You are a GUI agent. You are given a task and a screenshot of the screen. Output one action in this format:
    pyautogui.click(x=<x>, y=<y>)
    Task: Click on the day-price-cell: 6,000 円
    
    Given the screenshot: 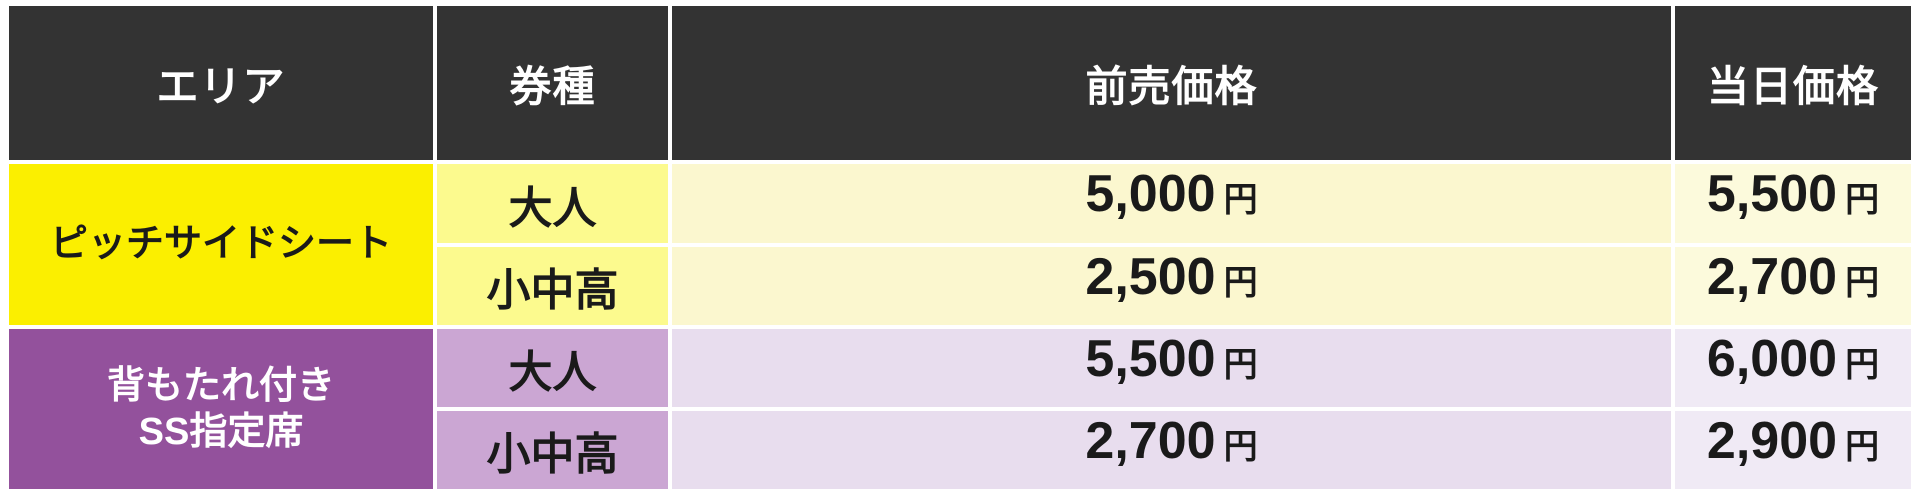 What is the action you would take?
    pyautogui.click(x=1793, y=368)
    